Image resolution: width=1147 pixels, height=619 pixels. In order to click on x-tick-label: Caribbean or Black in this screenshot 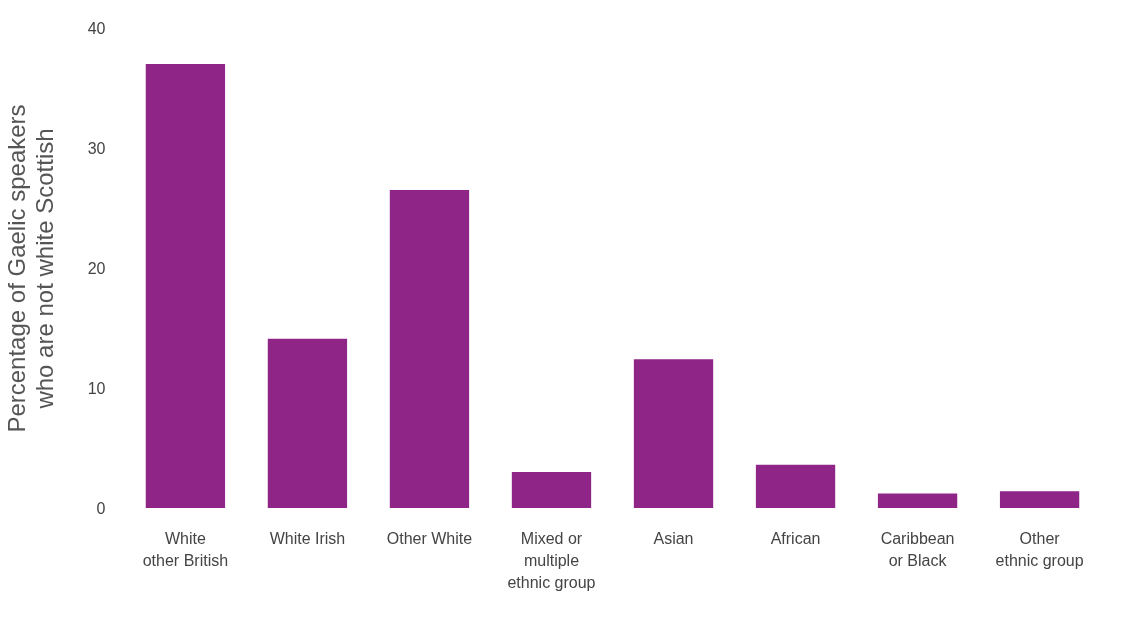, I will do `click(917, 549)`.